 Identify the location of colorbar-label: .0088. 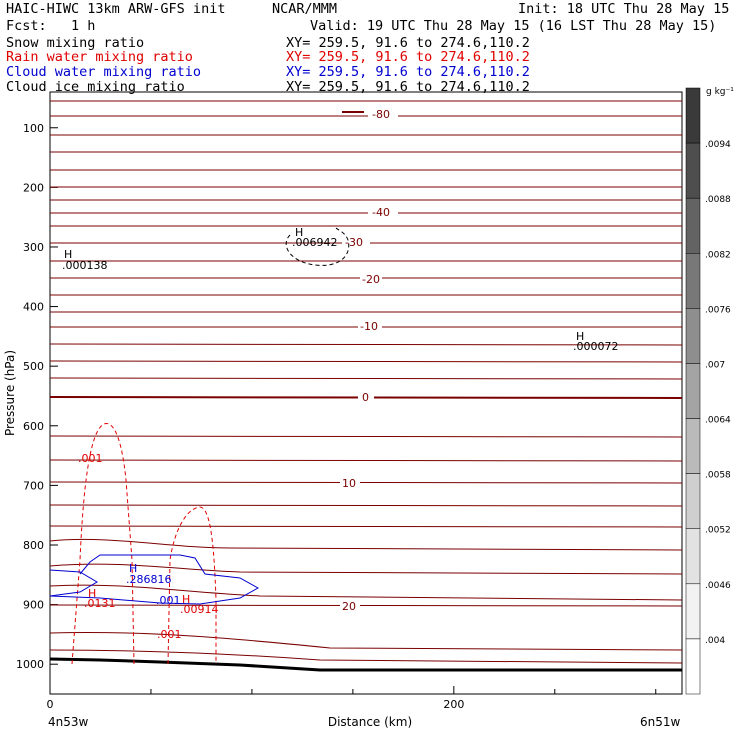
(718, 200).